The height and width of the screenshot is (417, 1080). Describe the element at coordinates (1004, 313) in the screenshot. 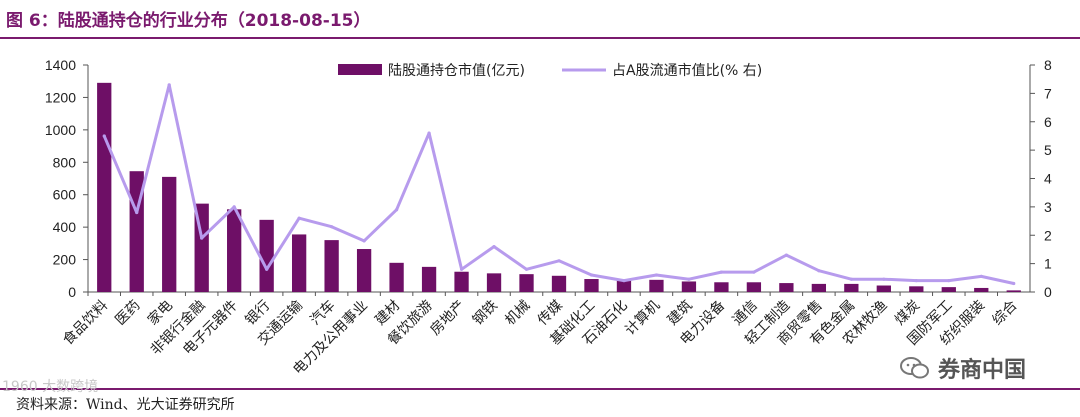

I see `x-tick-label: 综合` at that location.